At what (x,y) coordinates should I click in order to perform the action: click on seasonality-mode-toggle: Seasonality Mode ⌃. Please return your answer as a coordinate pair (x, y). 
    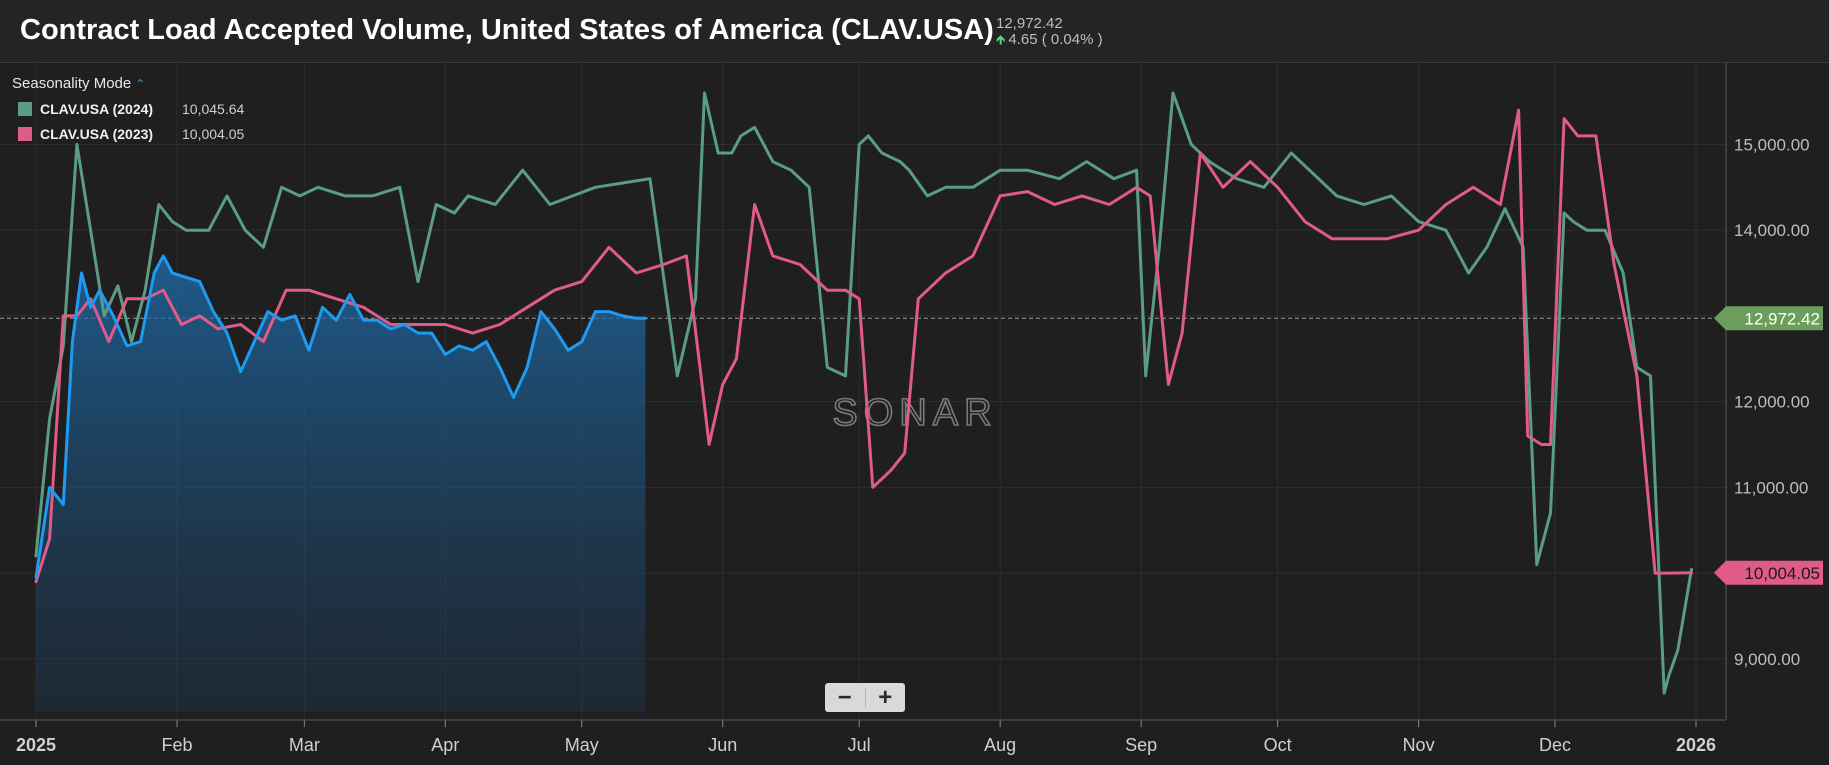
    Looking at the image, I should click on (128, 83).